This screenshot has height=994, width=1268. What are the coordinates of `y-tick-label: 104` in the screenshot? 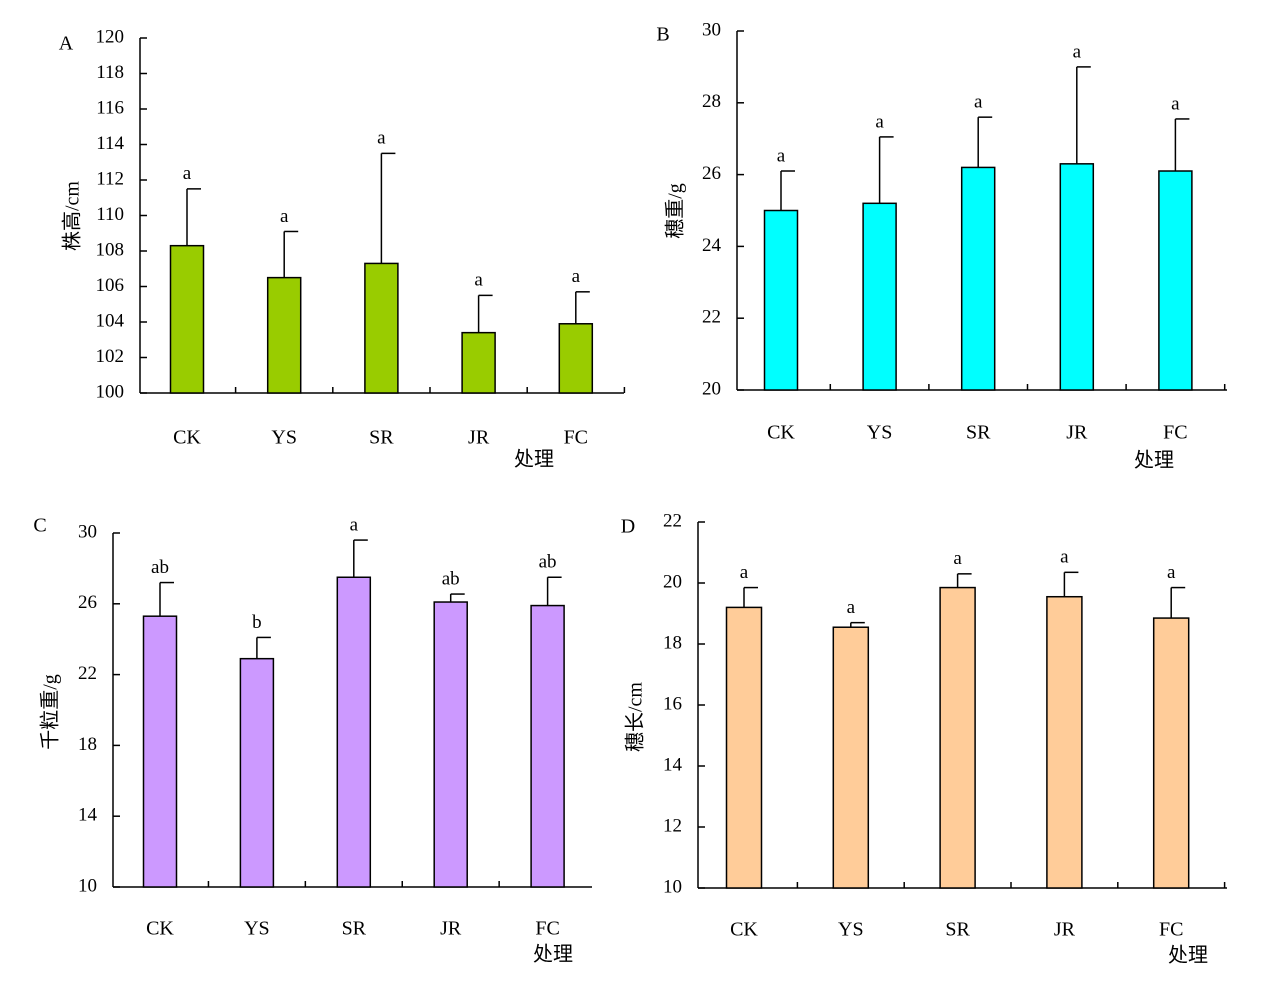 It's located at (110, 320).